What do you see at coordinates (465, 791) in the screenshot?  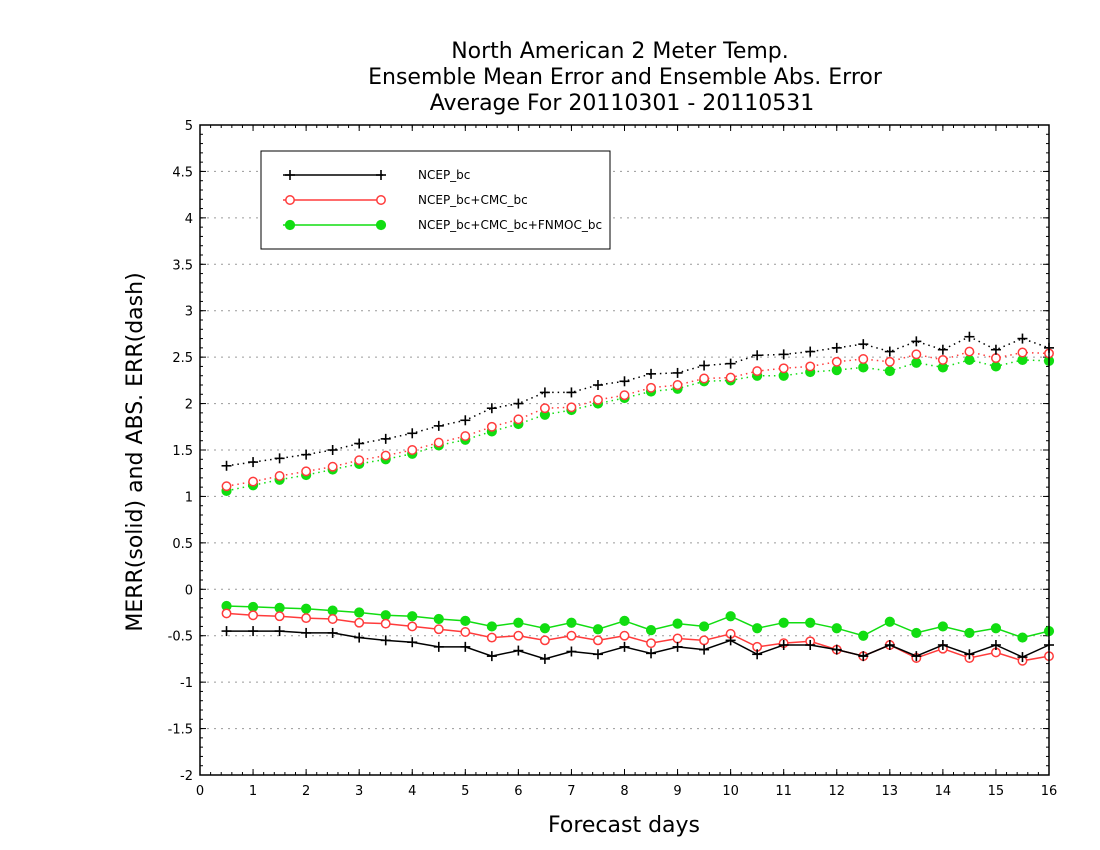 I see `x-tick-label: 5` at bounding box center [465, 791].